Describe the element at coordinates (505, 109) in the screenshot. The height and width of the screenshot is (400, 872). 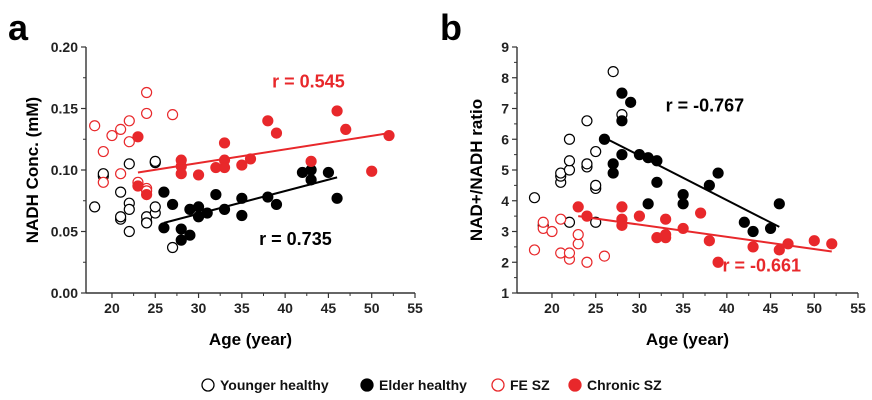
I see `y-tick-label: 7` at that location.